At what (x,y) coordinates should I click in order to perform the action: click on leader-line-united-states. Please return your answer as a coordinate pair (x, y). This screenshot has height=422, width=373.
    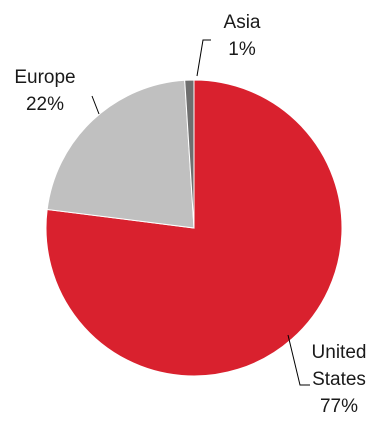
    Looking at the image, I should click on (298, 360).